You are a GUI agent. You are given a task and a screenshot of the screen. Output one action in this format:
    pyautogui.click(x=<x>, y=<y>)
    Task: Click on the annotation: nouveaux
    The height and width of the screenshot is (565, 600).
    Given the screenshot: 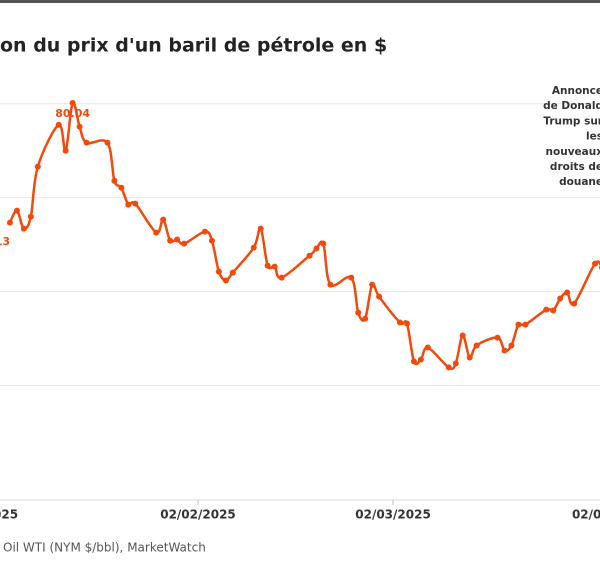 What is the action you would take?
    pyautogui.click(x=573, y=152)
    